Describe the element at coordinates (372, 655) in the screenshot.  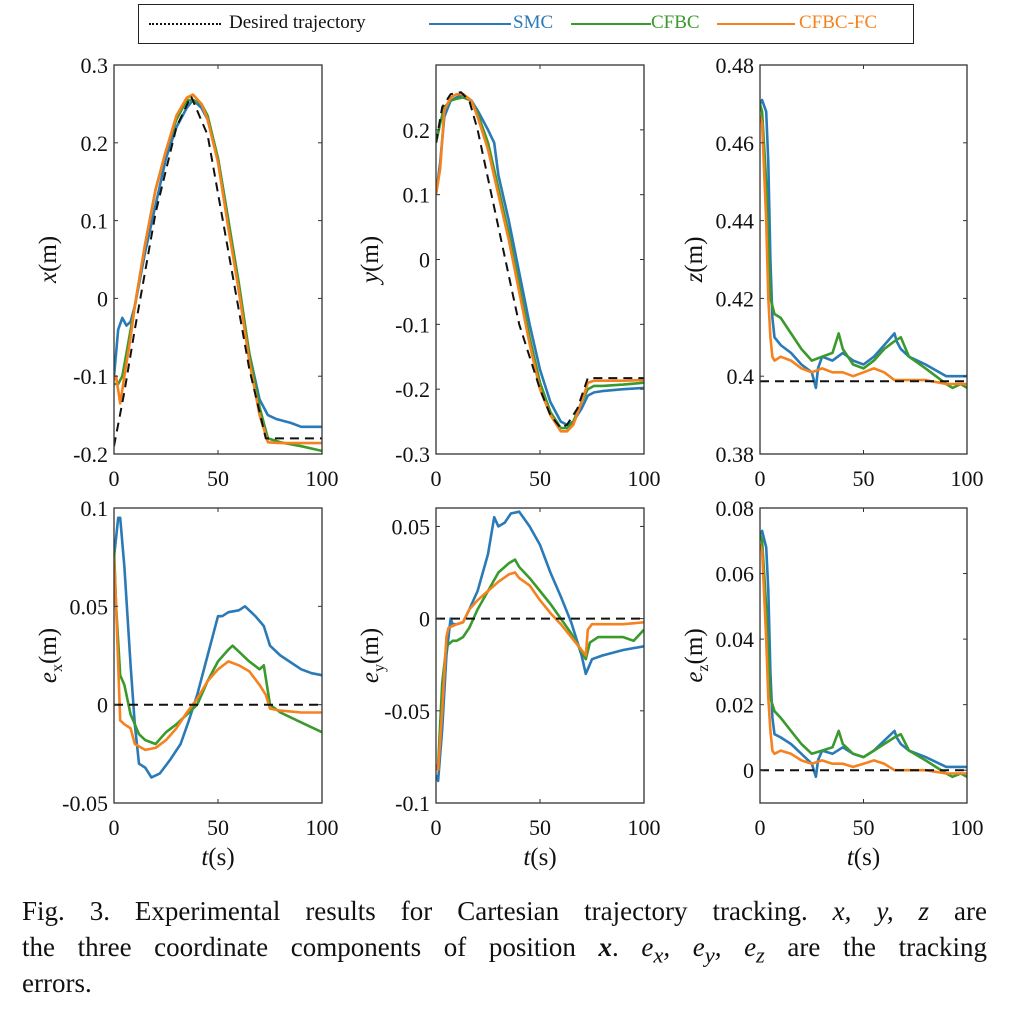
I see `y-axis-label: ey(m)` at that location.